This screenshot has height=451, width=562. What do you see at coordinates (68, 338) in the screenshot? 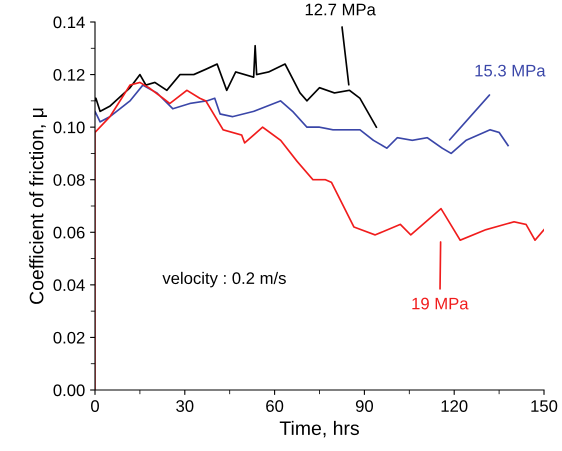
I see `y-tick-label: 0.02` at bounding box center [68, 338].